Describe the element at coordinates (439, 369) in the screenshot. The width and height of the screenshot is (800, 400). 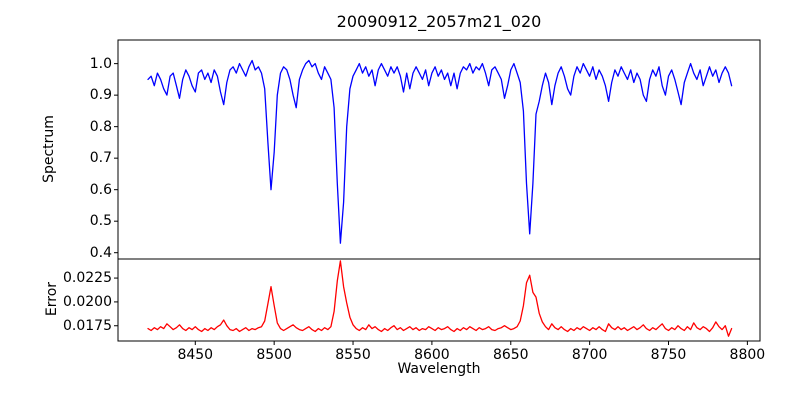
I see `x-axis-label: Wavelength` at that location.